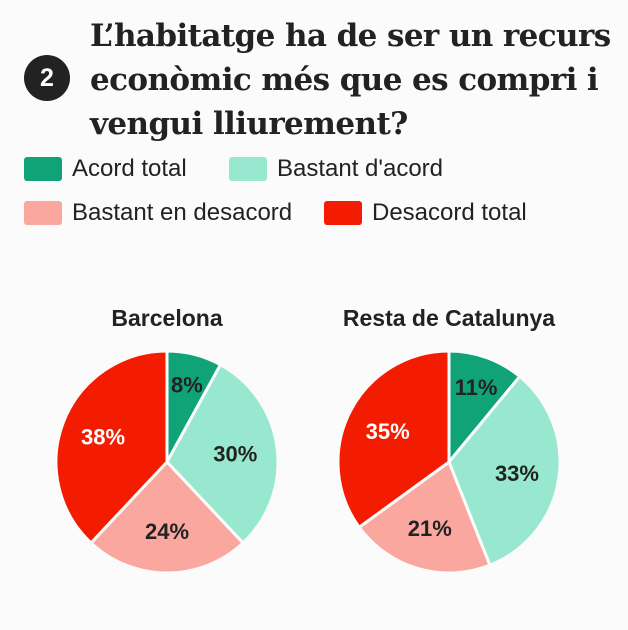 Image resolution: width=628 pixels, height=630 pixels. I want to click on legend-item-bastant-desacord: Bastant en desacord, so click(158, 213).